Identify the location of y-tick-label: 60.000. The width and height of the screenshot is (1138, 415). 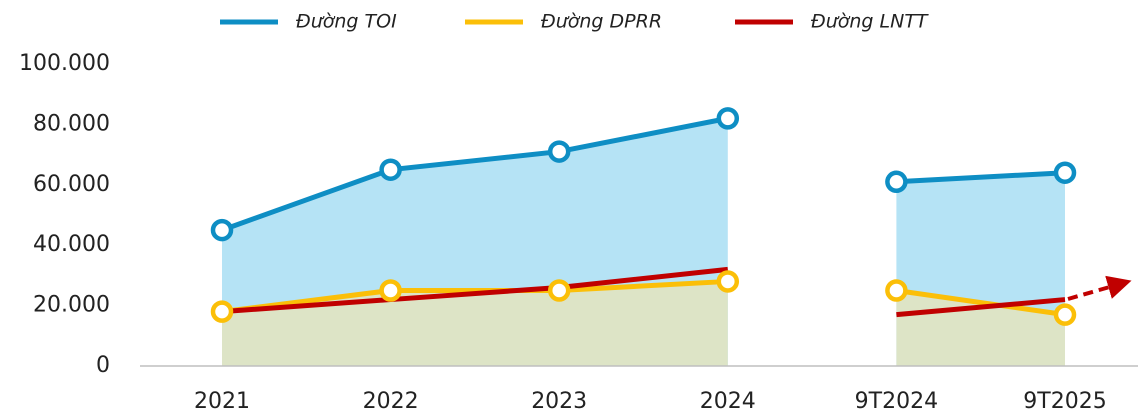
(71, 184).